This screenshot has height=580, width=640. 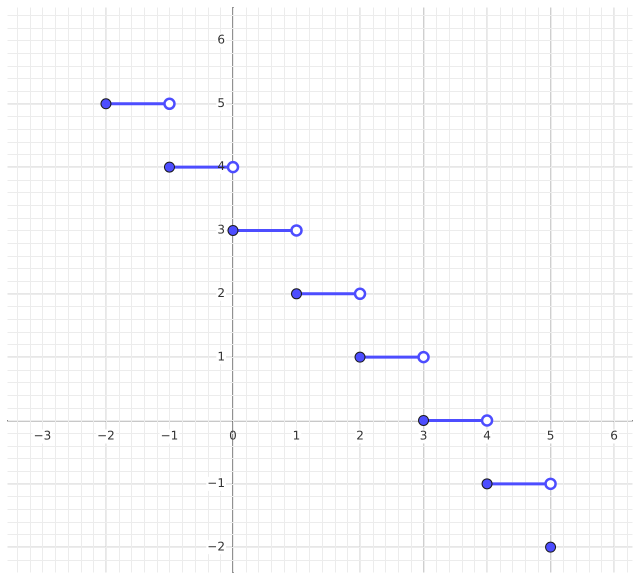 I want to click on x-tick-label: 1, so click(x=296, y=435).